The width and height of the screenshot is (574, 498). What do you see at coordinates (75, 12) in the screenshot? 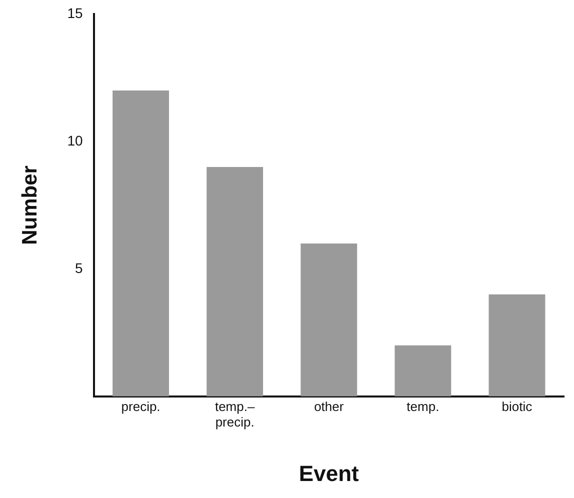
I see `y-tick-label: 15` at bounding box center [75, 12].